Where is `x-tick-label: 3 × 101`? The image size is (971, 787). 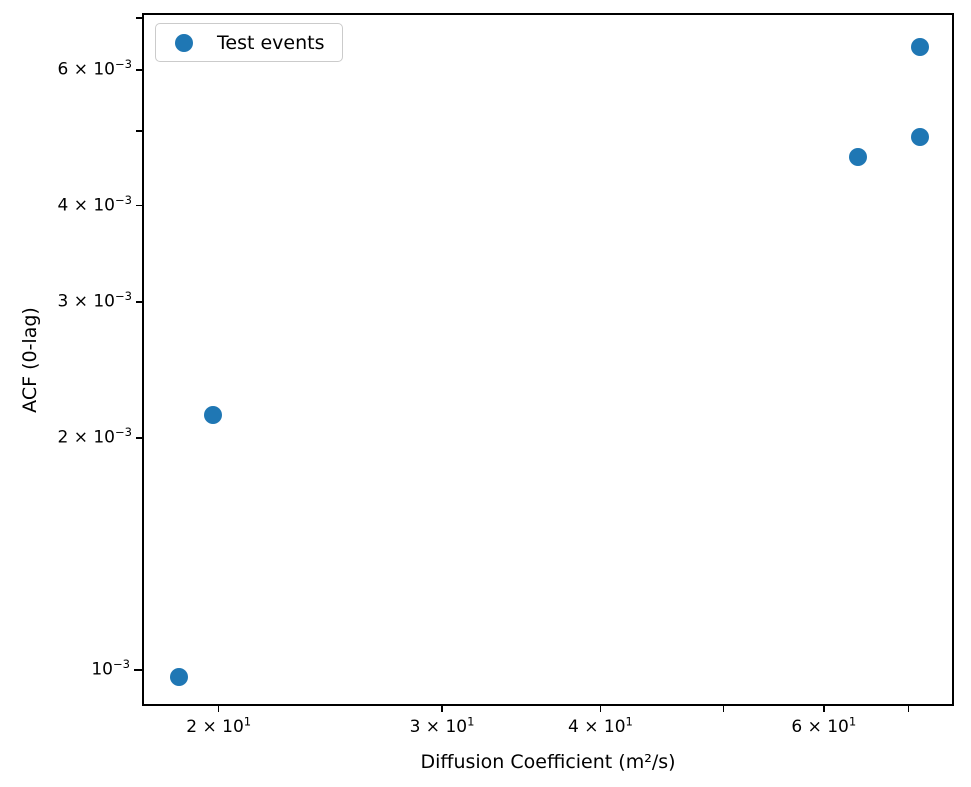 x-tick-label: 3 × 101 is located at coordinates (442, 725).